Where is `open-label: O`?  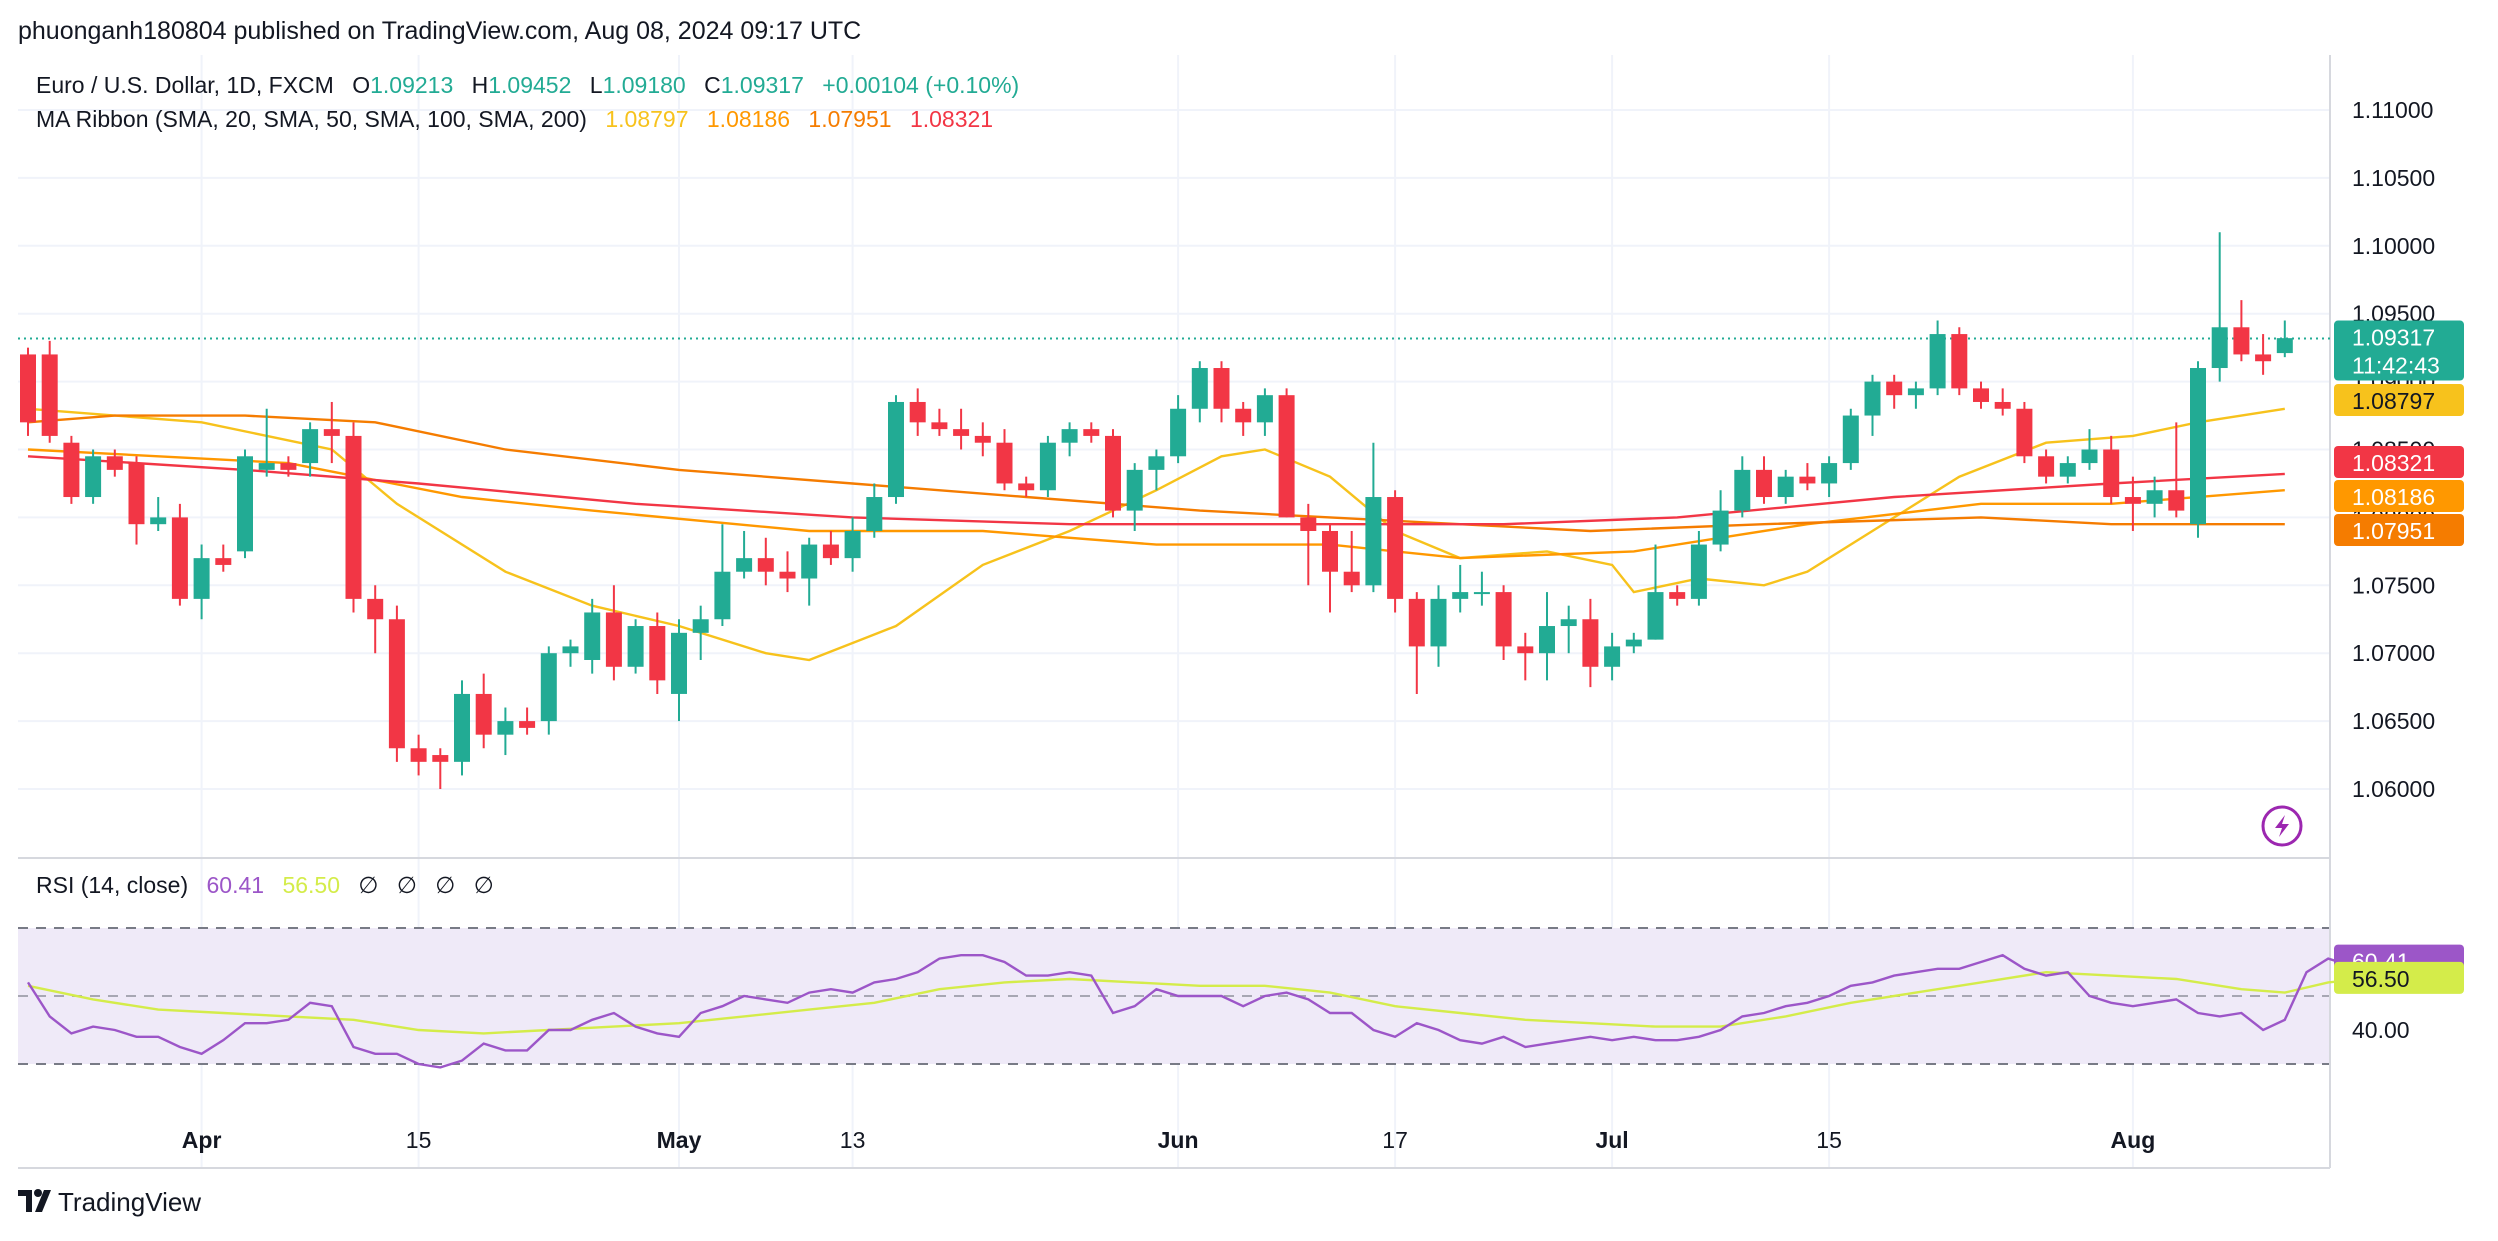 open-label: O is located at coordinates (361, 85).